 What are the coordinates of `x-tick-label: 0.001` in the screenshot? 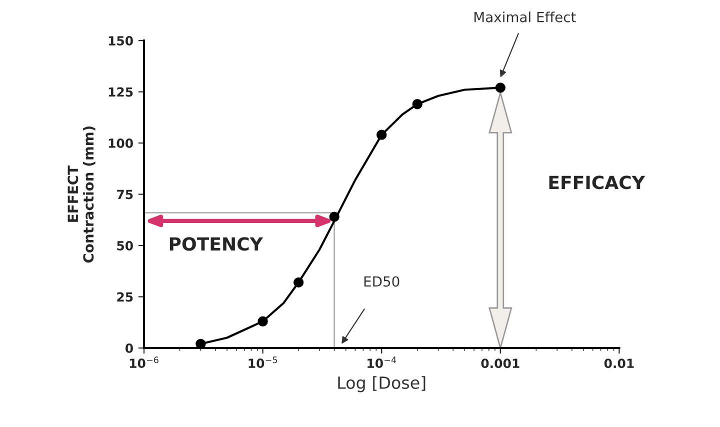 It's located at (500, 363).